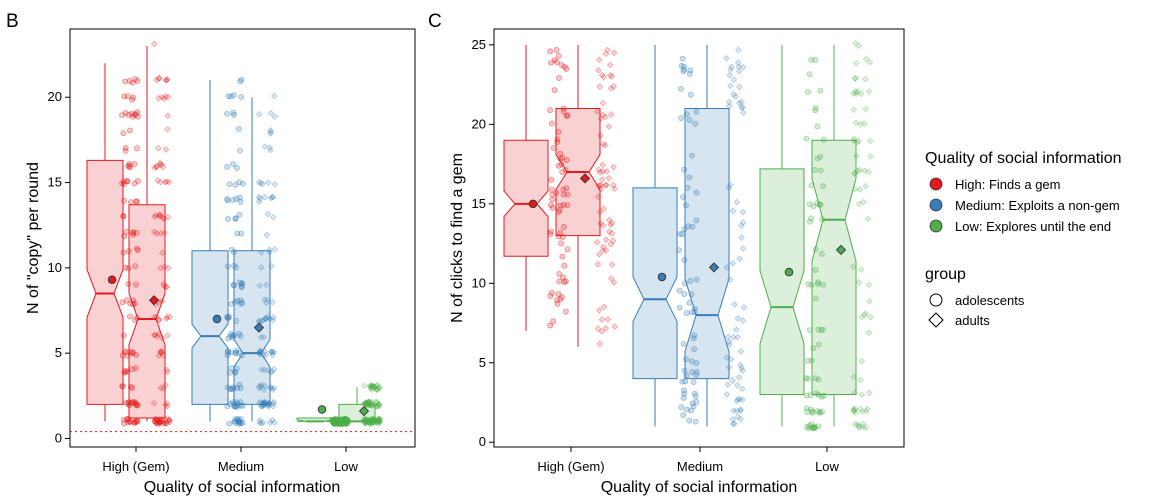 The image size is (1160, 503). What do you see at coordinates (364, 411) in the screenshot?
I see `mean-marker` at bounding box center [364, 411].